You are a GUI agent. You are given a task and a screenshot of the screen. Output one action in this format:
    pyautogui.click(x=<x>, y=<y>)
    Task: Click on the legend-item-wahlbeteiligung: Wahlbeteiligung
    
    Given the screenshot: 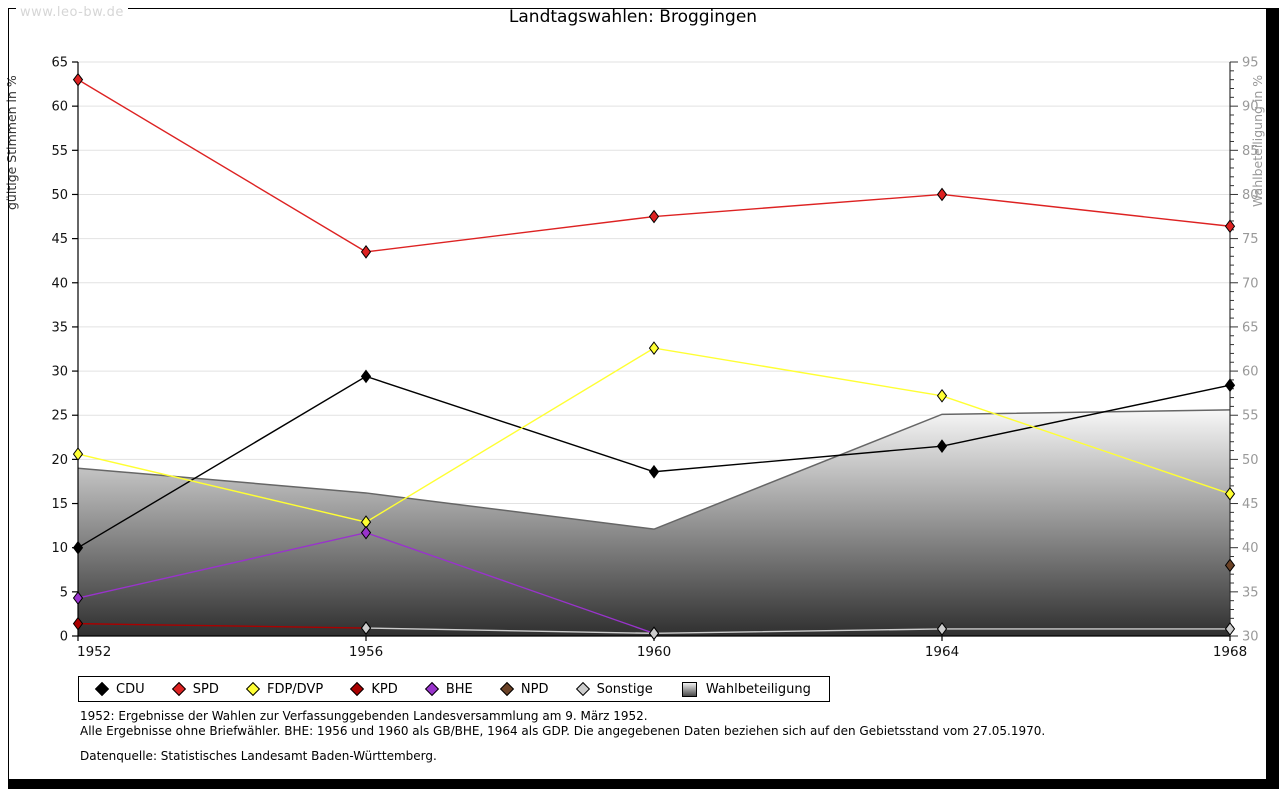 What is the action you would take?
    pyautogui.click(x=746, y=689)
    